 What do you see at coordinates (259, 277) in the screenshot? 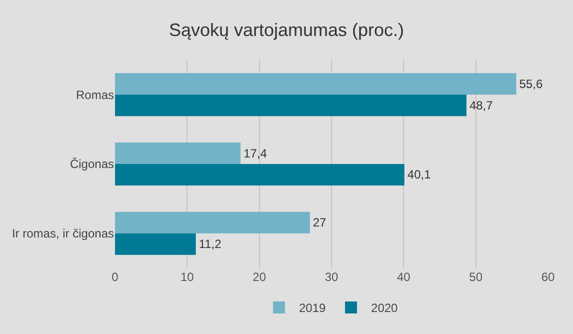
I see `x-tick-label: 20` at bounding box center [259, 277].